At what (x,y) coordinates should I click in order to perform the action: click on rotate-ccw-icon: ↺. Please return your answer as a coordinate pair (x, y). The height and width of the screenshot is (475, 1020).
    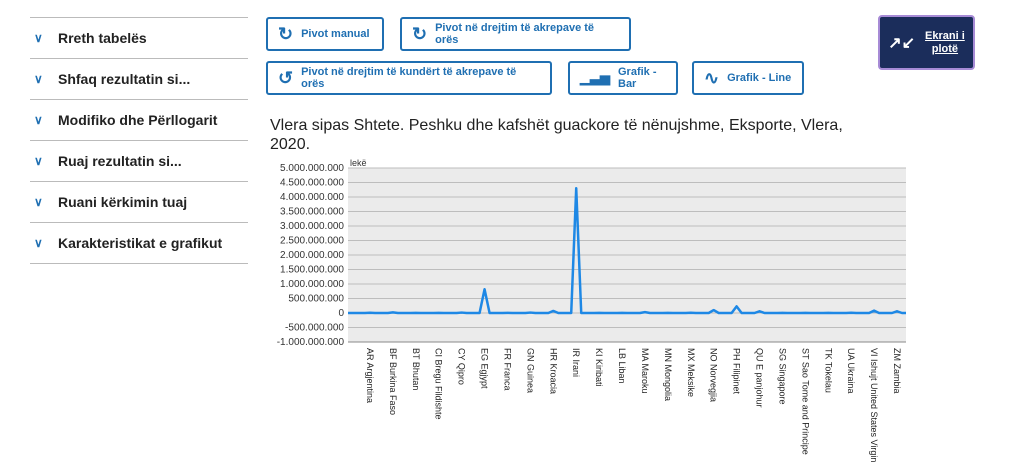
    Looking at the image, I should click on (286, 77).